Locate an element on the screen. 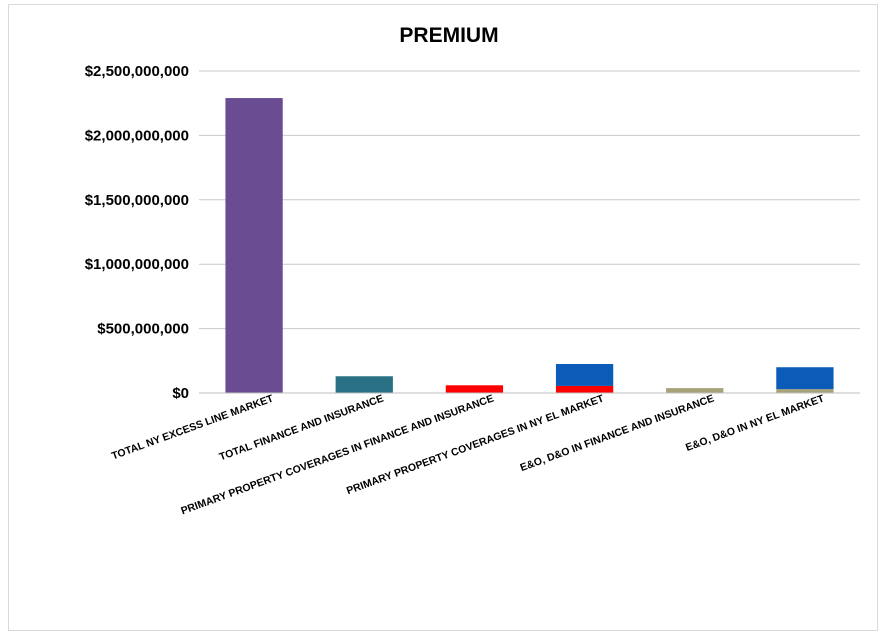 The width and height of the screenshot is (881, 634). y-tick-label: $2,000,000,000 is located at coordinates (137, 135).